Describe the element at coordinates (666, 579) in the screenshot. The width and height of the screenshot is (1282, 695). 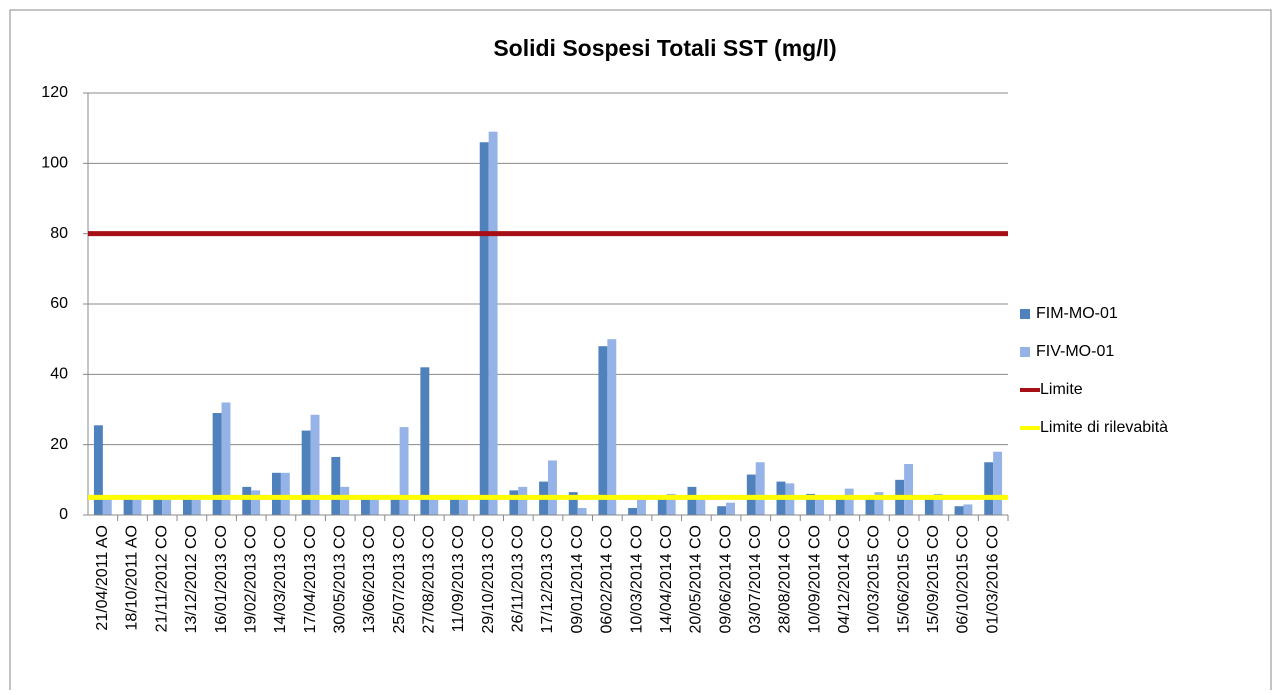
I see `x-tick-label: 14/04/2014 CO` at that location.